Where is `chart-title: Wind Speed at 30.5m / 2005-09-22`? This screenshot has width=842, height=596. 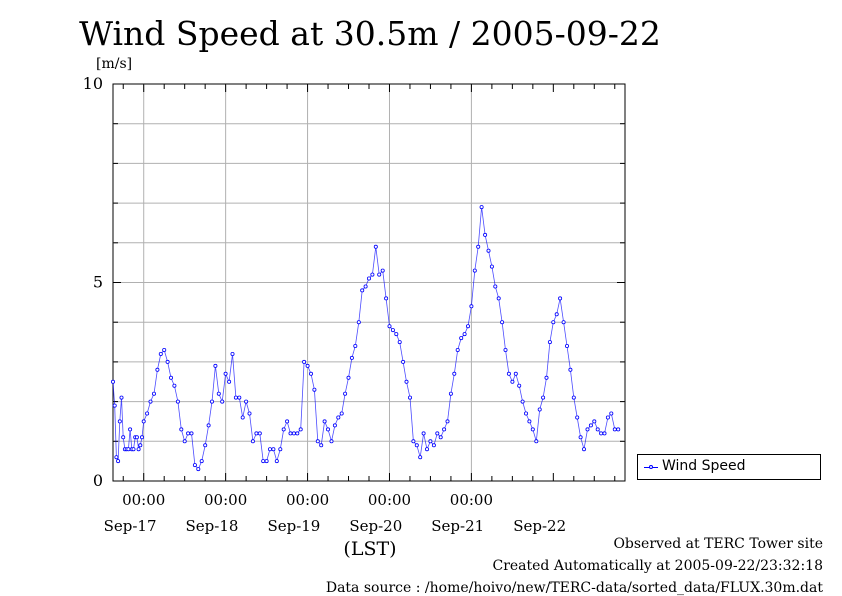 chart-title: Wind Speed at 30.5m / 2005-09-22 is located at coordinates (370, 33).